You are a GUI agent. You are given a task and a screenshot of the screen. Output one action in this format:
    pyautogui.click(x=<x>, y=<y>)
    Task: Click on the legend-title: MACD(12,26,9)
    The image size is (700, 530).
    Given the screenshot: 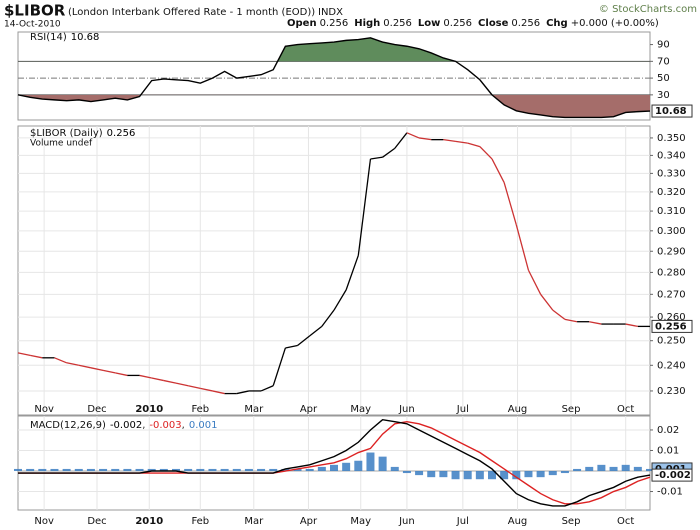 What is the action you would take?
    pyautogui.click(x=68, y=425)
    